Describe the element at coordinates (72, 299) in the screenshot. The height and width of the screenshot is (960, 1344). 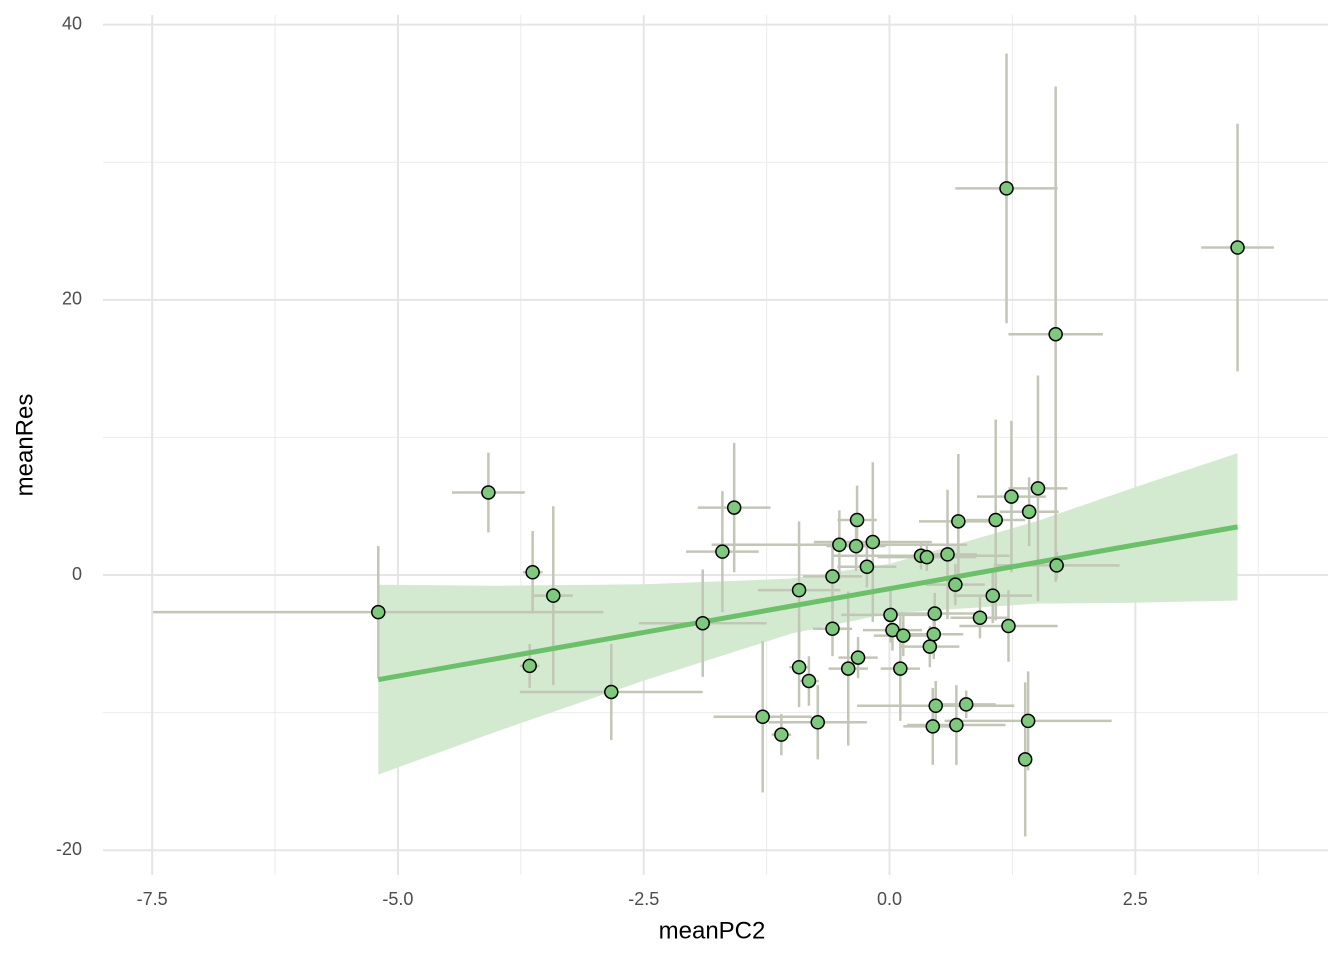
I see `y-tick-label: 20` at that location.